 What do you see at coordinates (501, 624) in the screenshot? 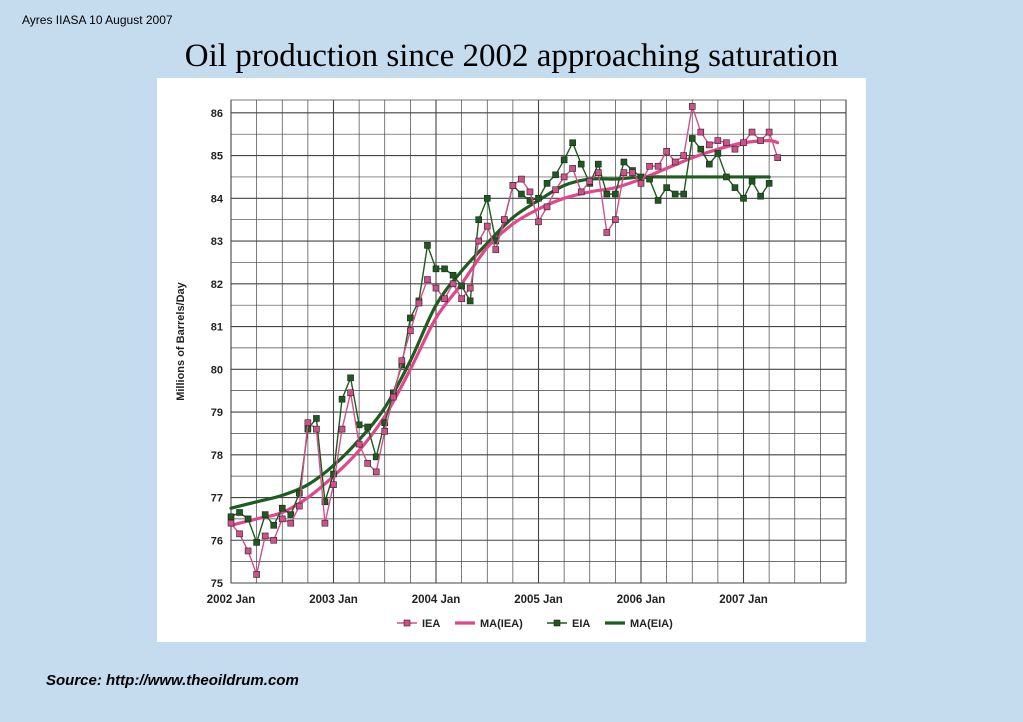
I see `legend-label-maiea: MA(IEA)` at bounding box center [501, 624].